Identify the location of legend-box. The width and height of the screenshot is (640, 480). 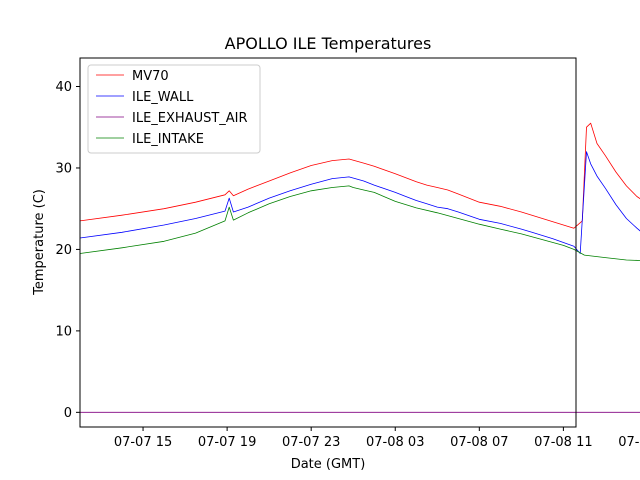
(174, 109).